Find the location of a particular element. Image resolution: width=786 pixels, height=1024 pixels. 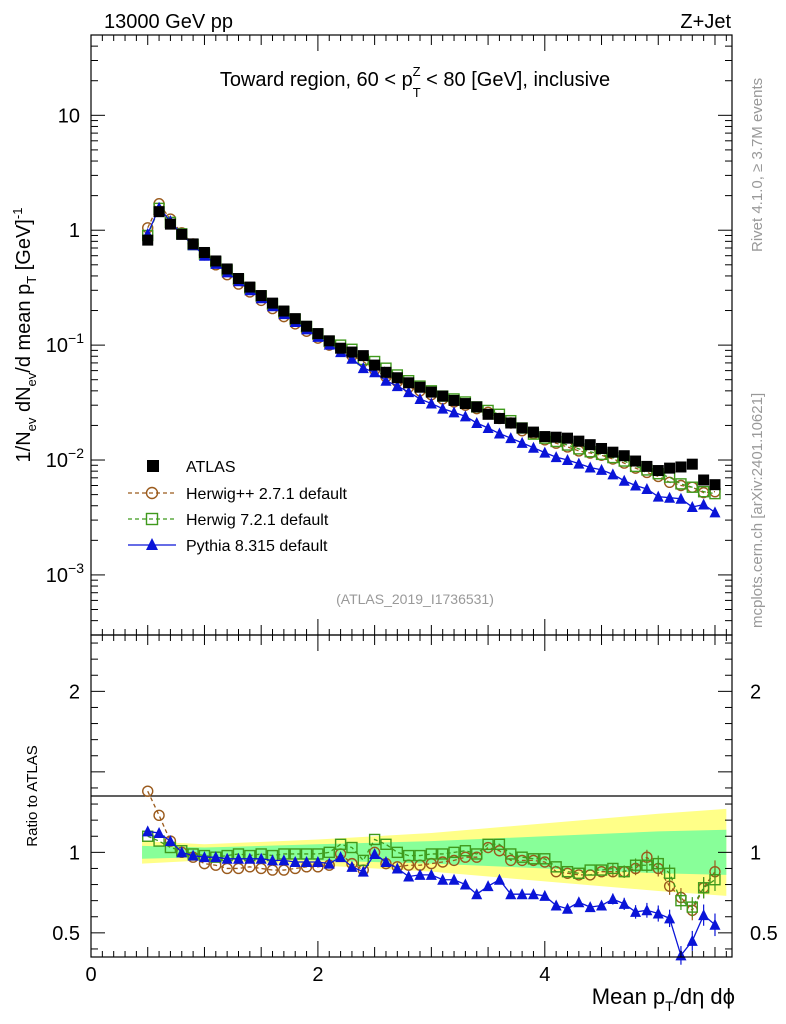

ratio-y-tick-label-right: 0.5 is located at coordinates (764, 934).